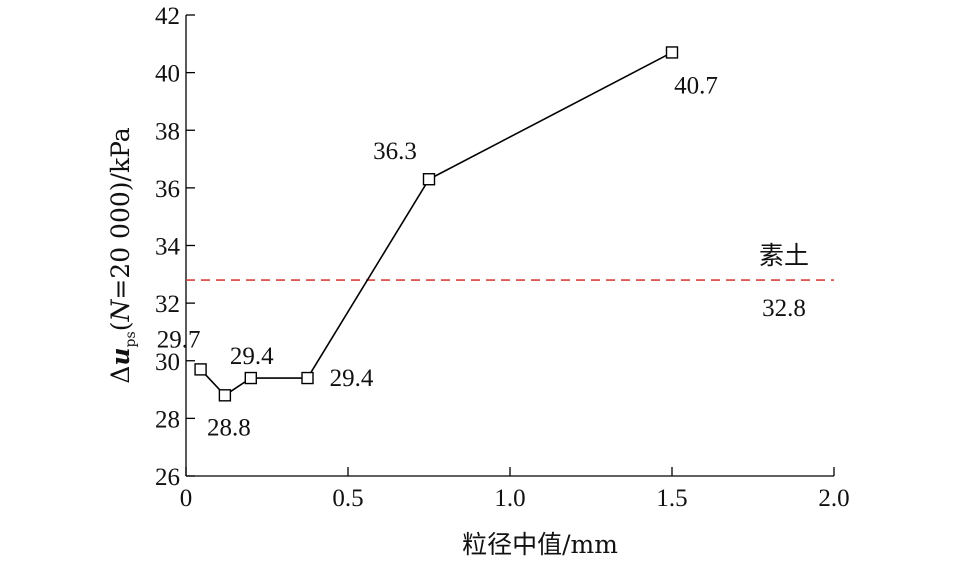 This screenshot has width=957, height=563. Describe the element at coordinates (179, 339) in the screenshot. I see `data-label: 29.7` at that location.